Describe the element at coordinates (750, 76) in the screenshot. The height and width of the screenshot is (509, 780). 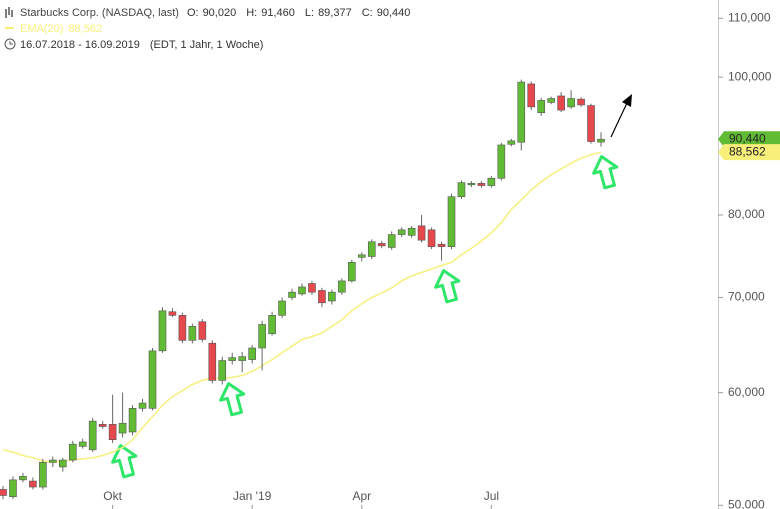
I see `y-tick-label: 100,000` at that location.